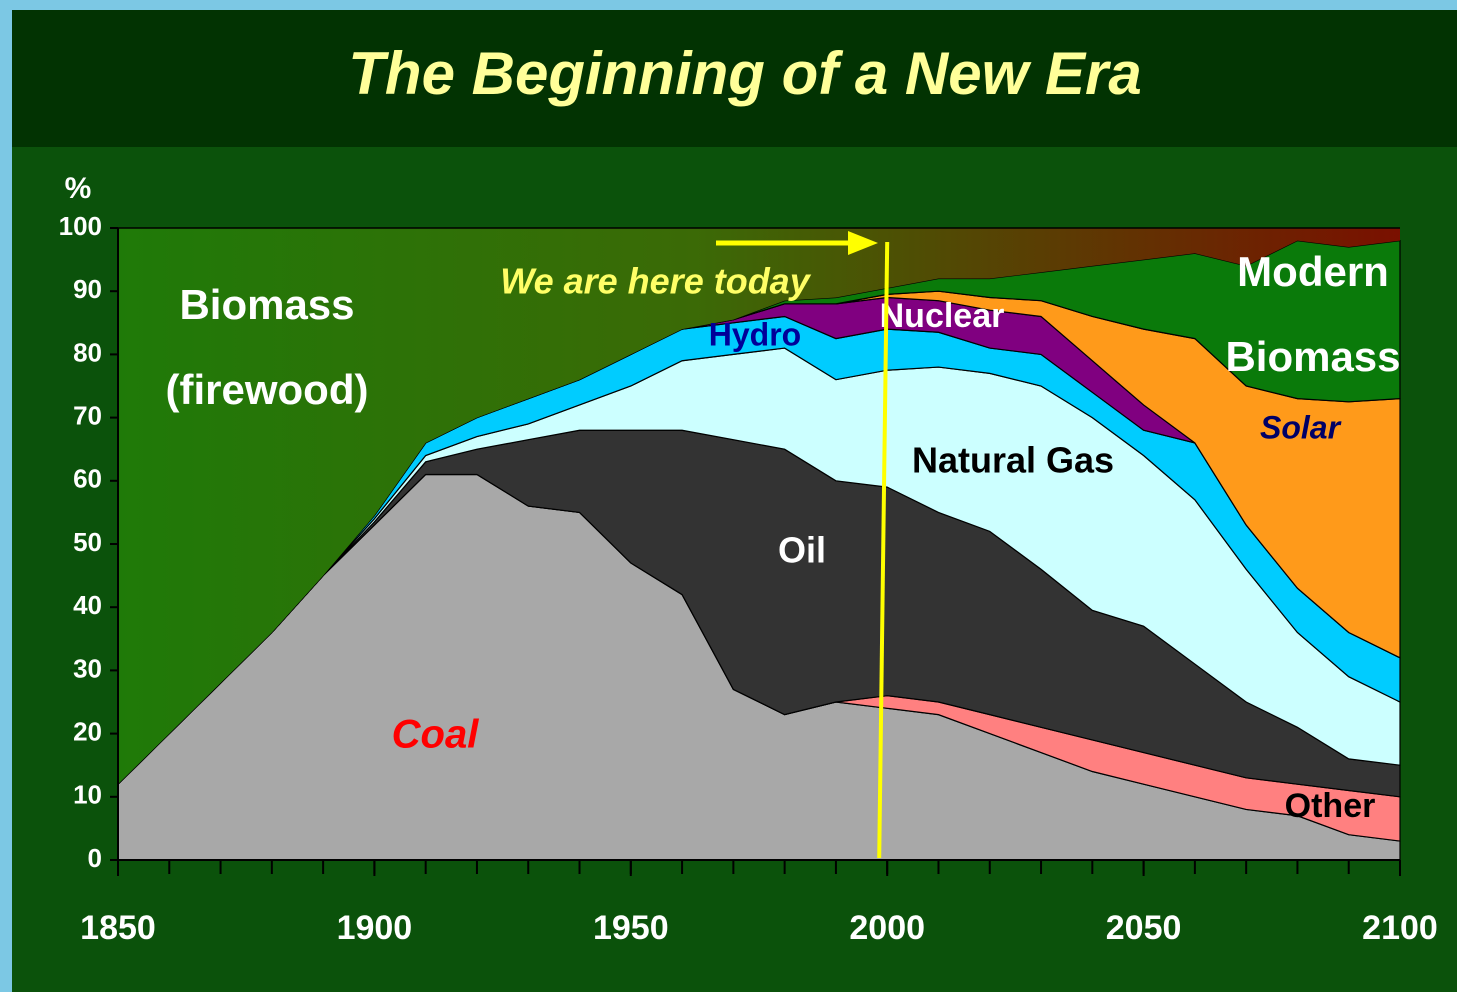 This screenshot has height=992, width=1457. I want to click on y-tick-label: 0, so click(95, 858).